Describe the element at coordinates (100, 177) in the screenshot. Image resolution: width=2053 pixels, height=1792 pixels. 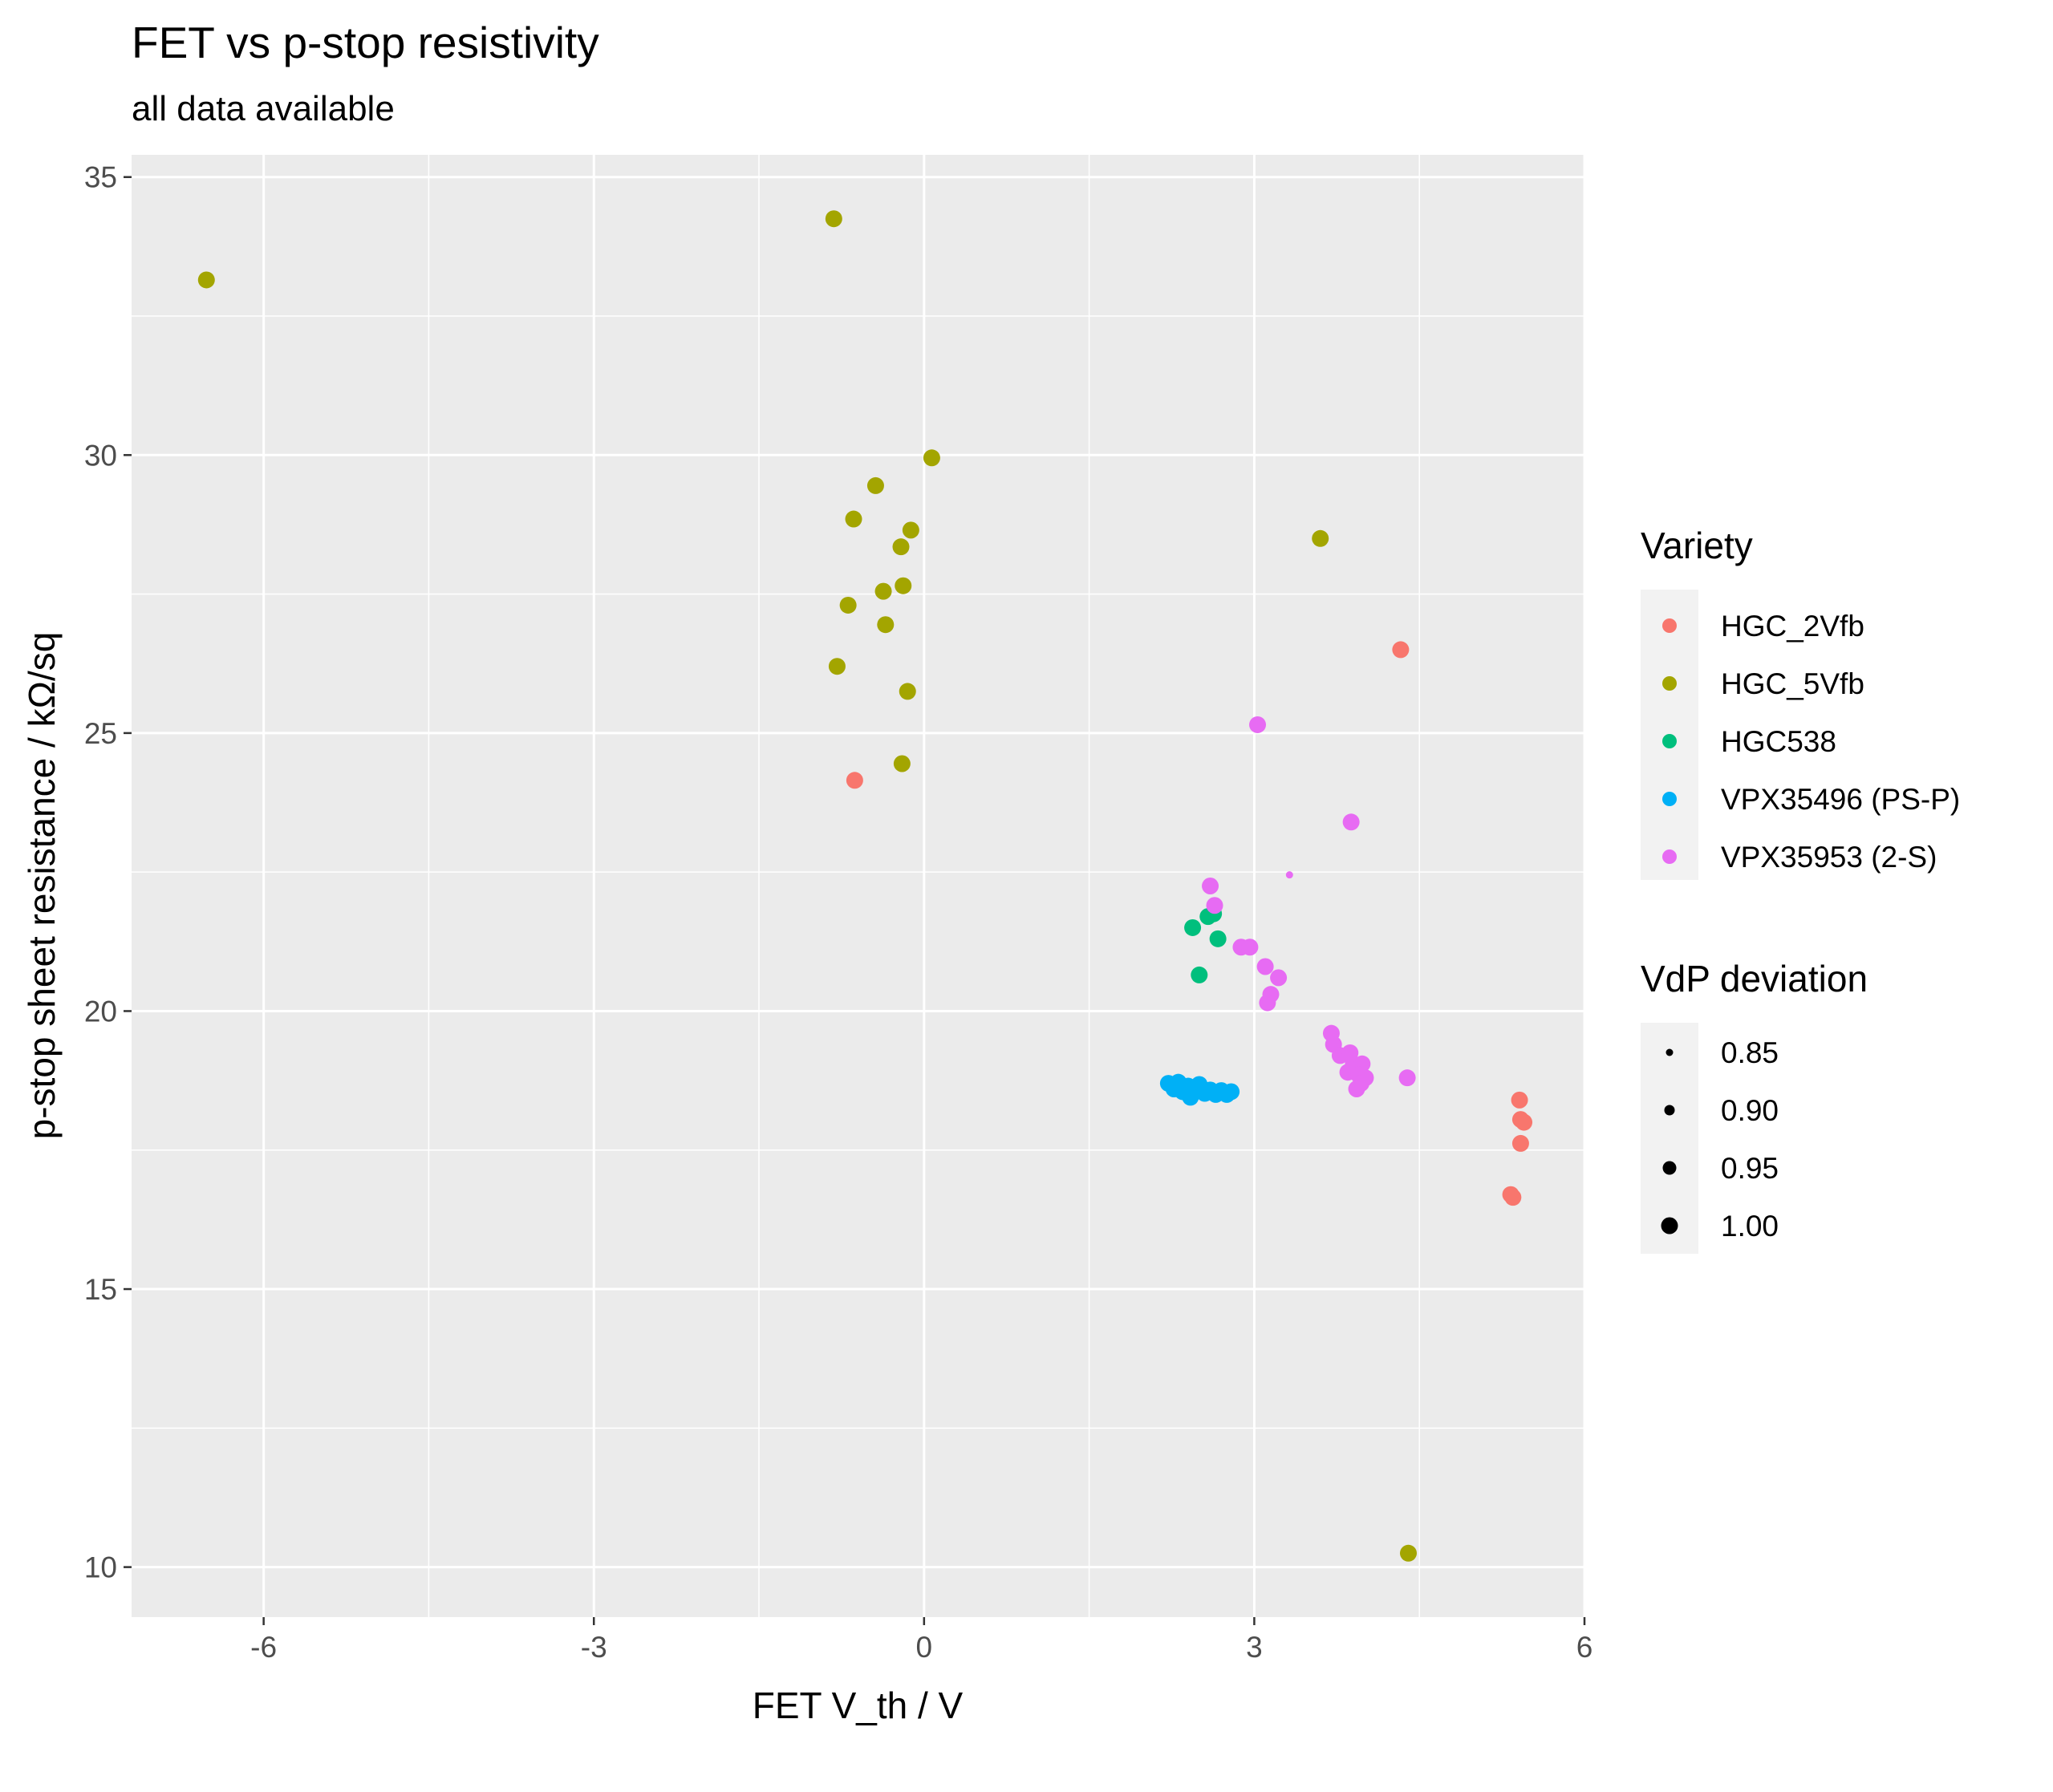
I see `y-tick-label: 35` at that location.